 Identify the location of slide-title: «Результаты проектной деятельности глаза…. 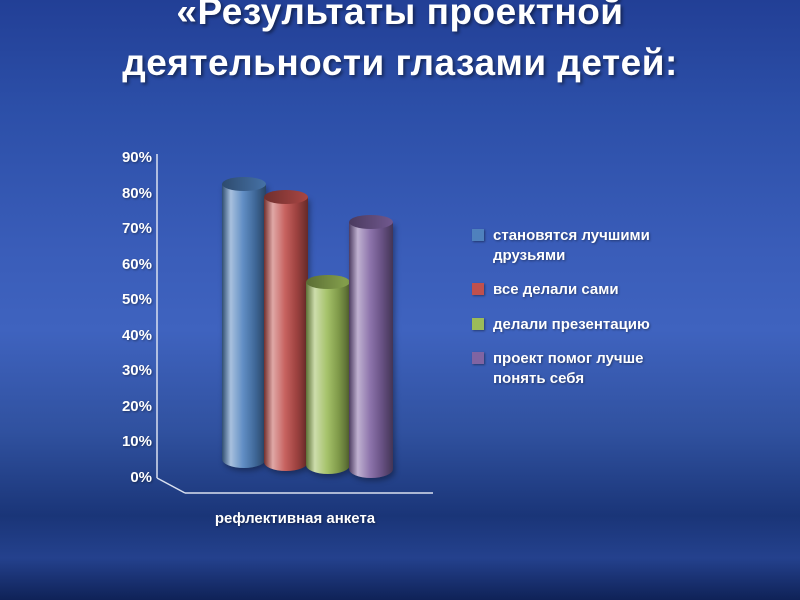
(400, 42).